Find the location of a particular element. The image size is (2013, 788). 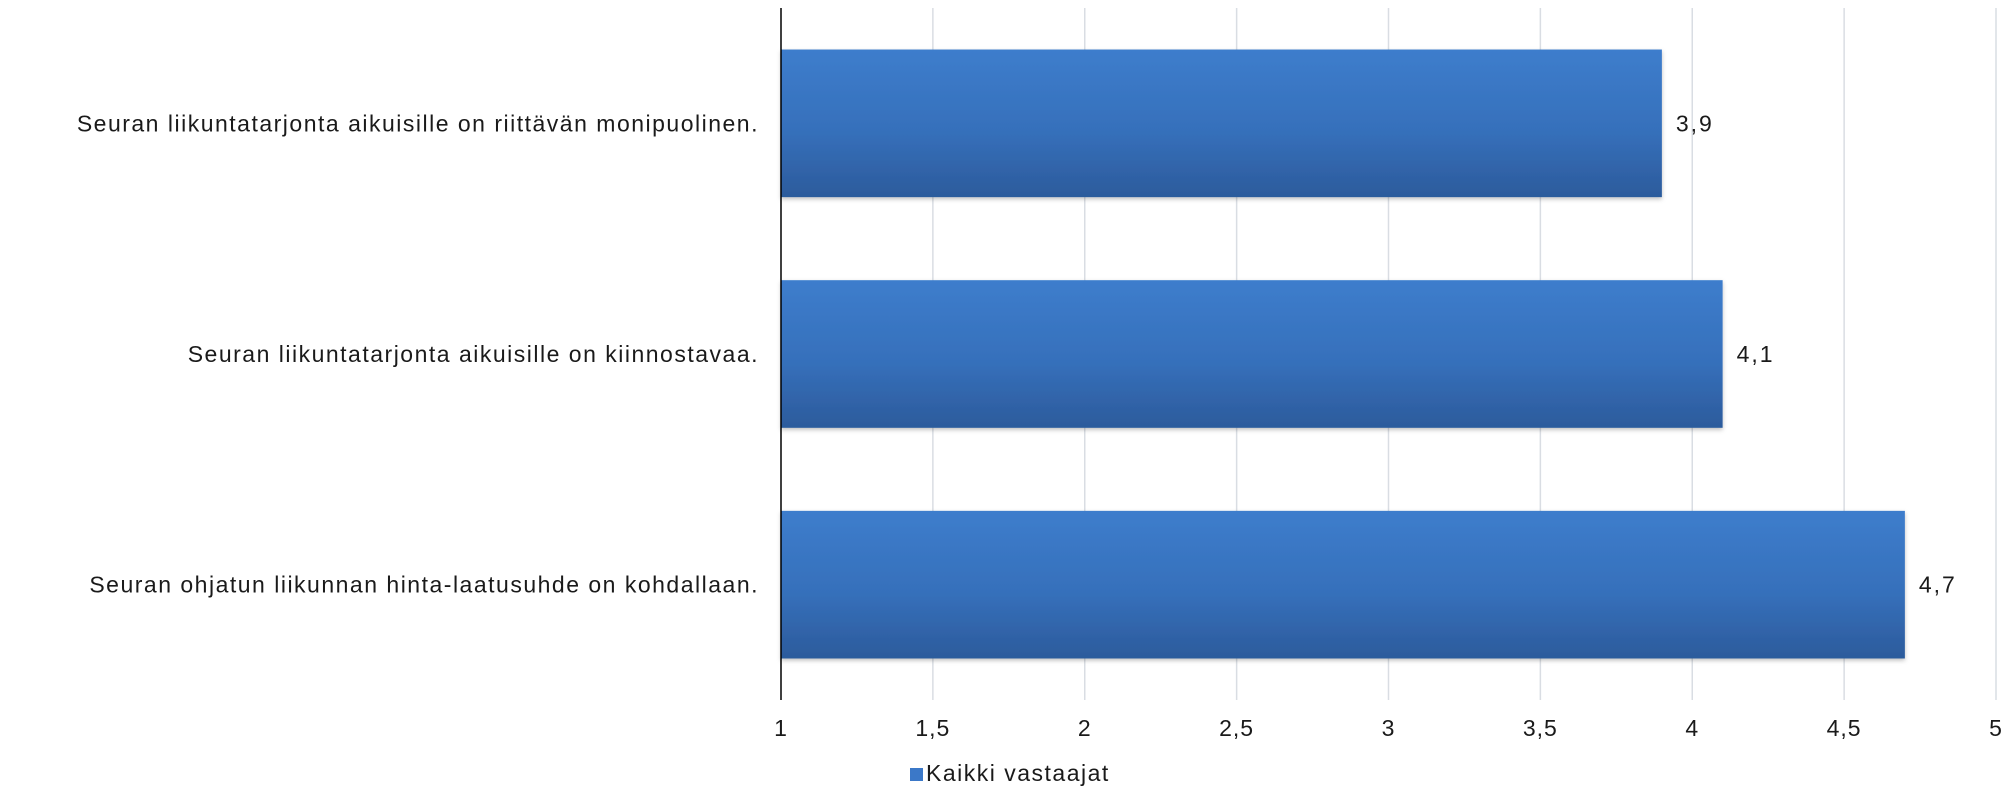

x-tick-label: 4 is located at coordinates (1692, 728).